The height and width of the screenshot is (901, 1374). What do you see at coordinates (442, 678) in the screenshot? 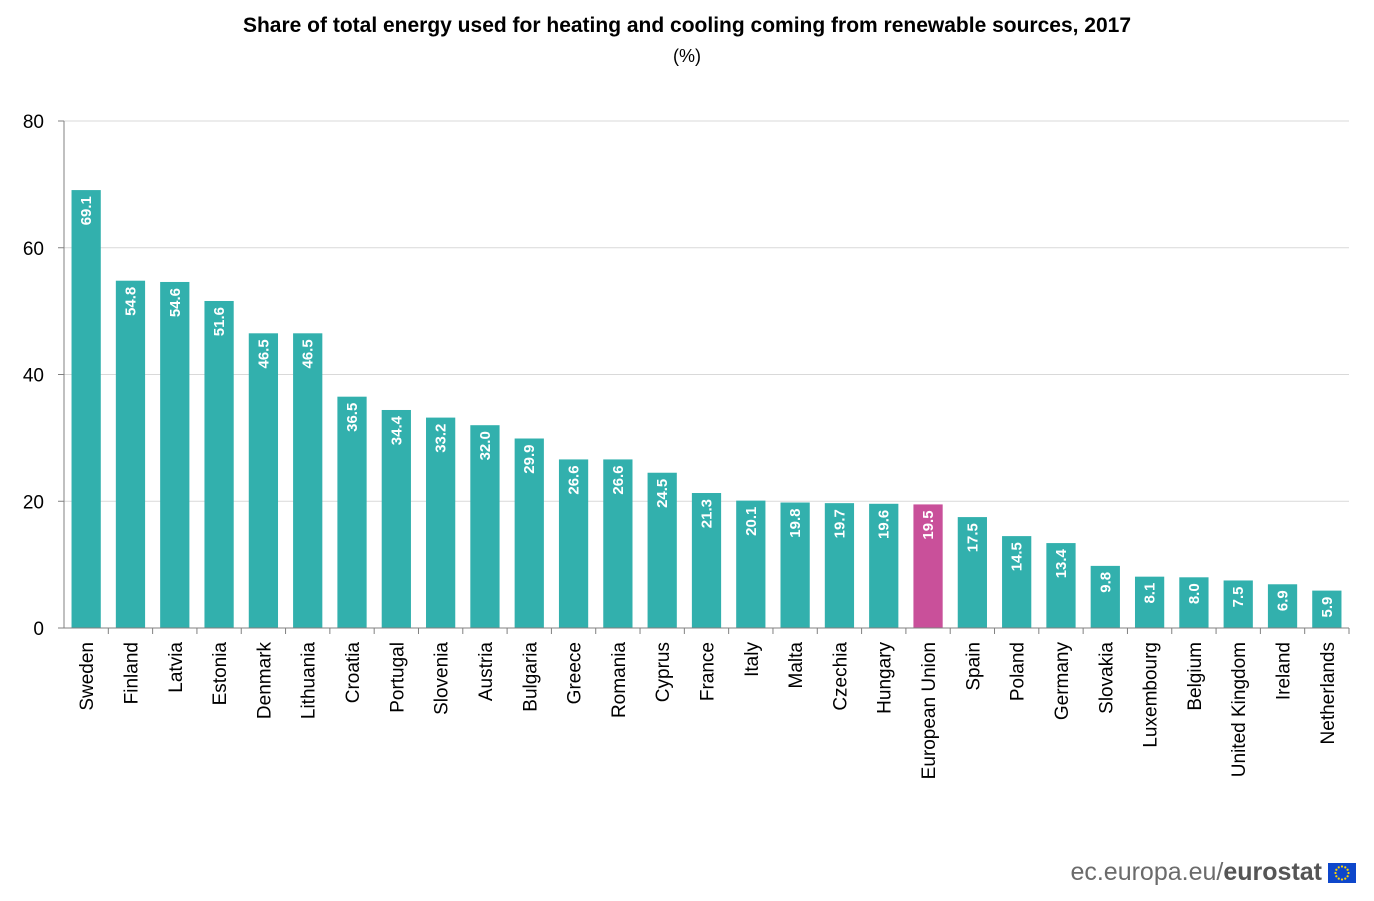
I see `x-tick-label: Slovenia` at bounding box center [442, 678].